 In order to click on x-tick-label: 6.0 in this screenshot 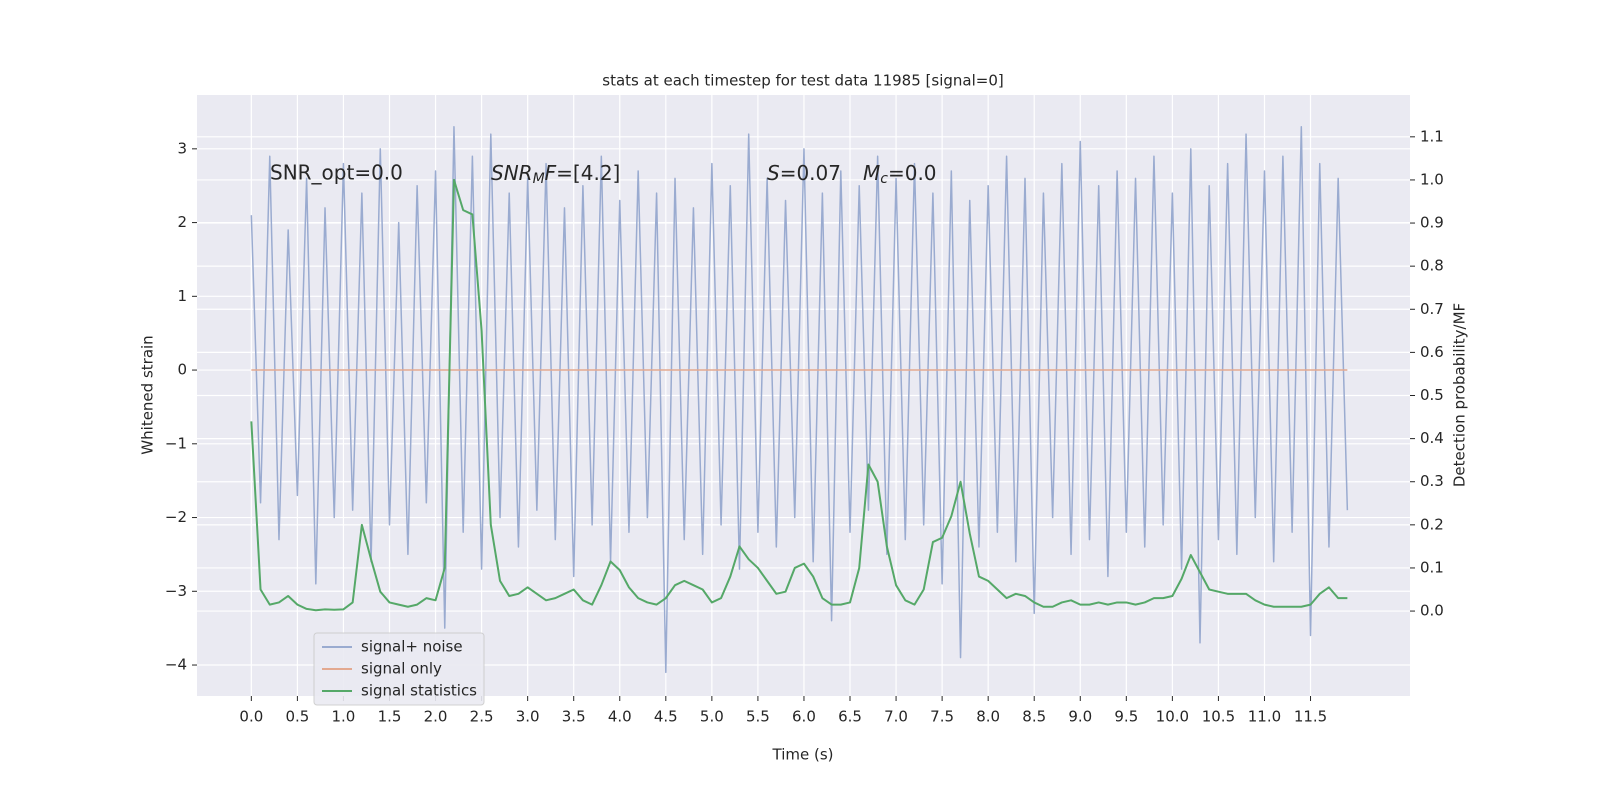, I will do `click(804, 717)`.